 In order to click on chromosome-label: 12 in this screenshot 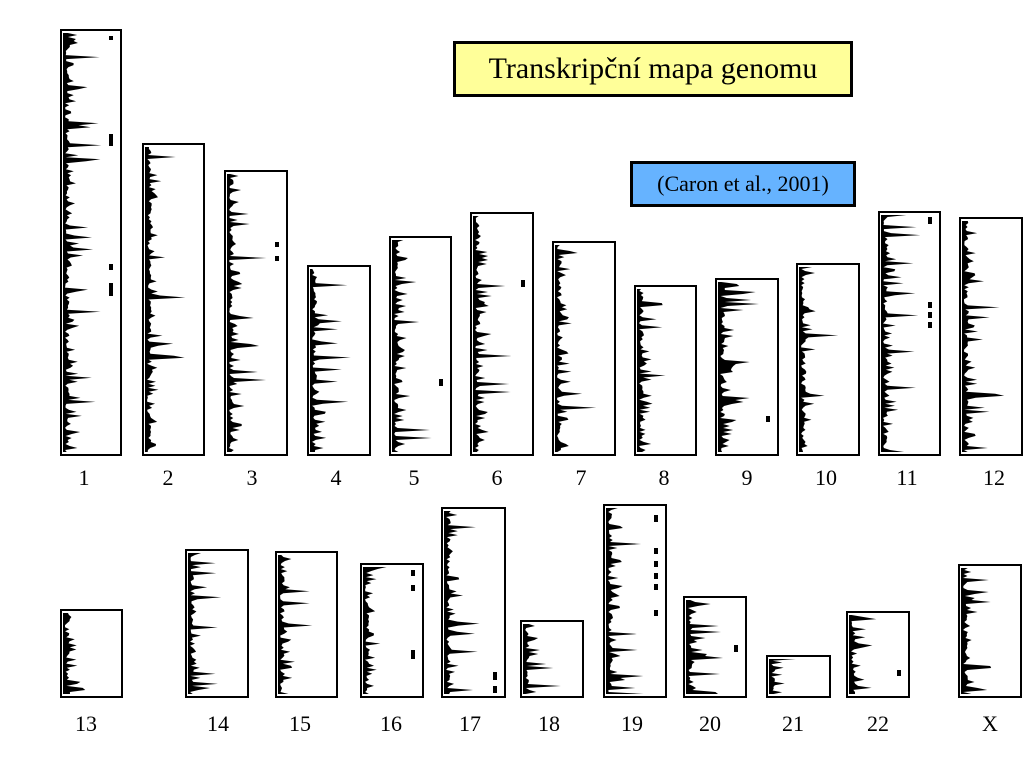, I will do `click(994, 477)`.